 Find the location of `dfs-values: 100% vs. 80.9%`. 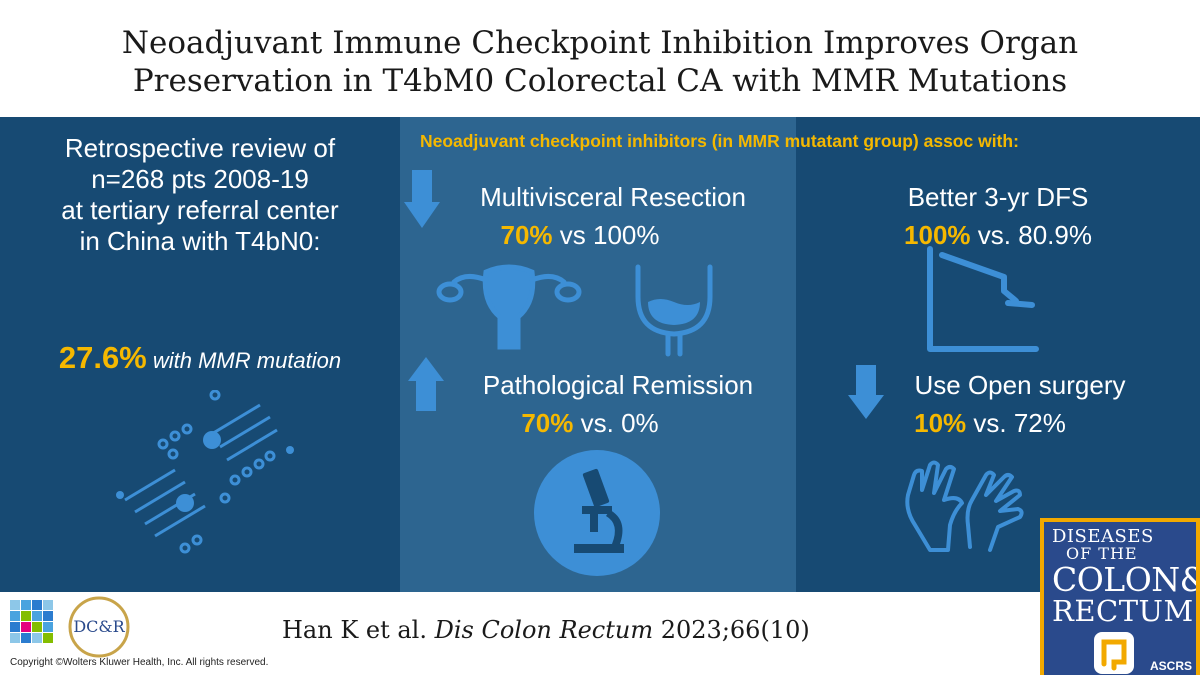

dfs-values: 100% vs. 80.9% is located at coordinates (998, 235).